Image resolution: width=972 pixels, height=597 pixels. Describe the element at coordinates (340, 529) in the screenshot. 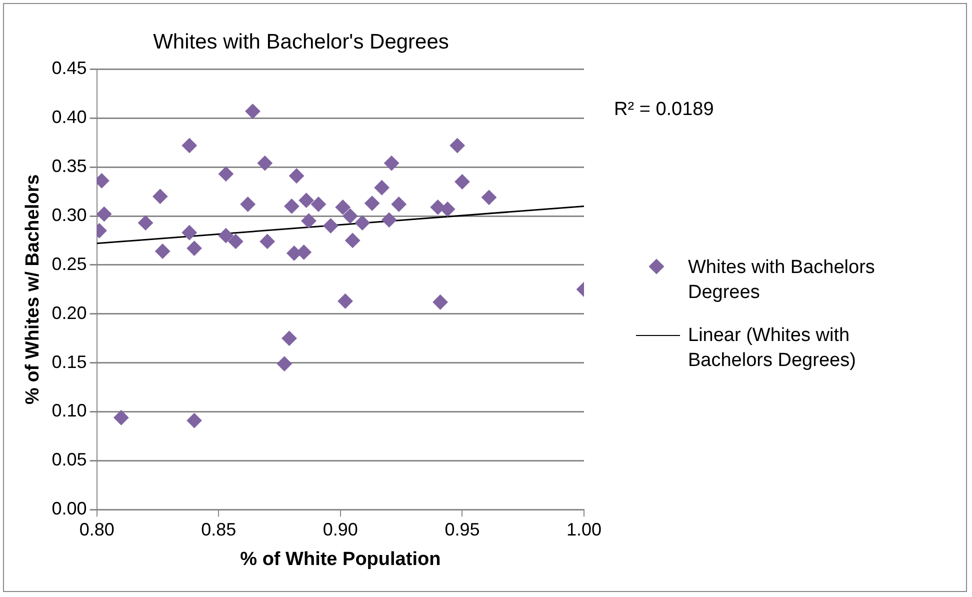

I see `x-tick-label: 0.90` at that location.